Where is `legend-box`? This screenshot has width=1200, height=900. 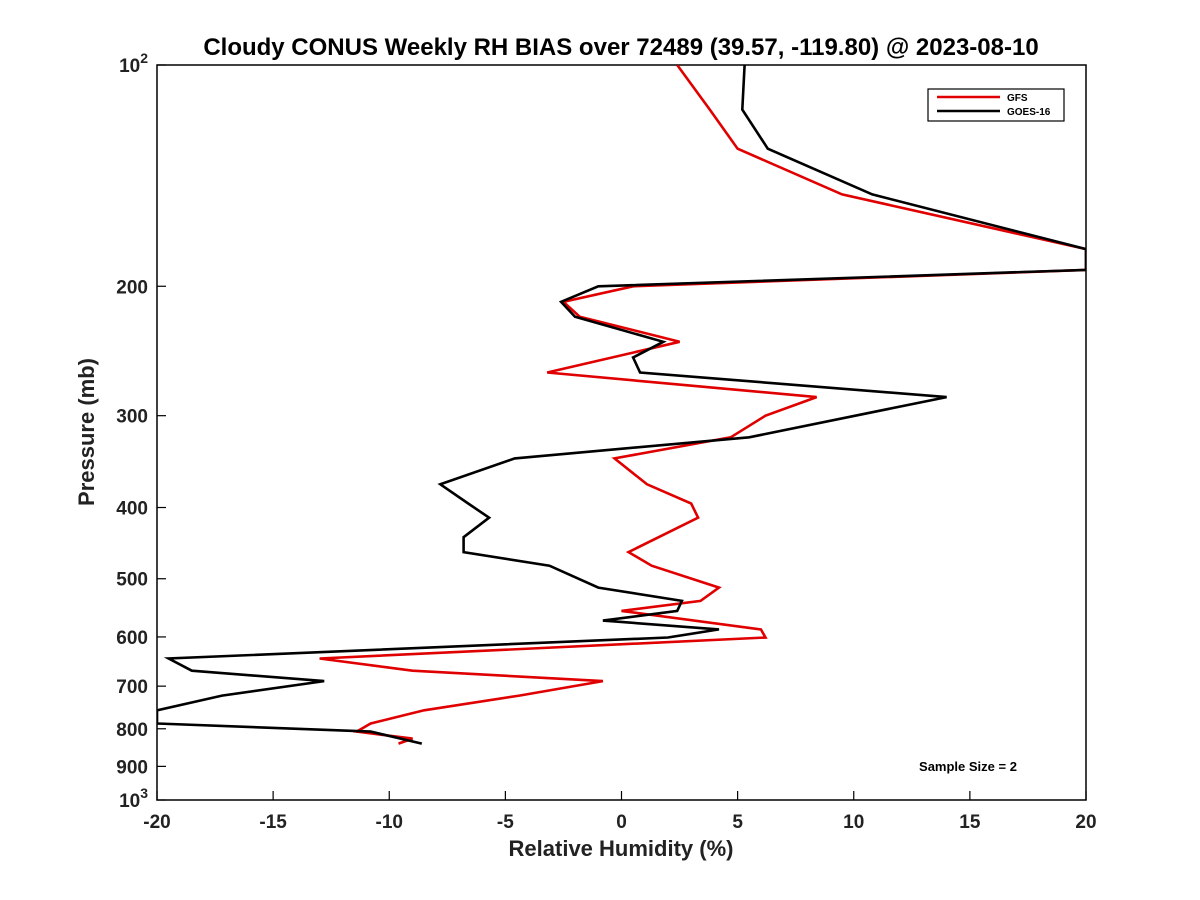 legend-box is located at coordinates (996, 105).